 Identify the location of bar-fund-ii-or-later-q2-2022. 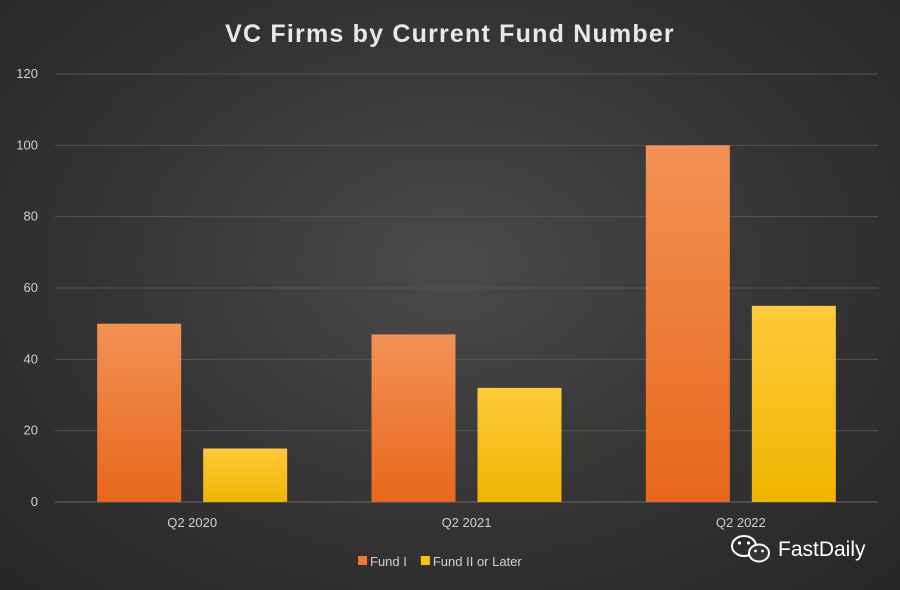
(793, 403).